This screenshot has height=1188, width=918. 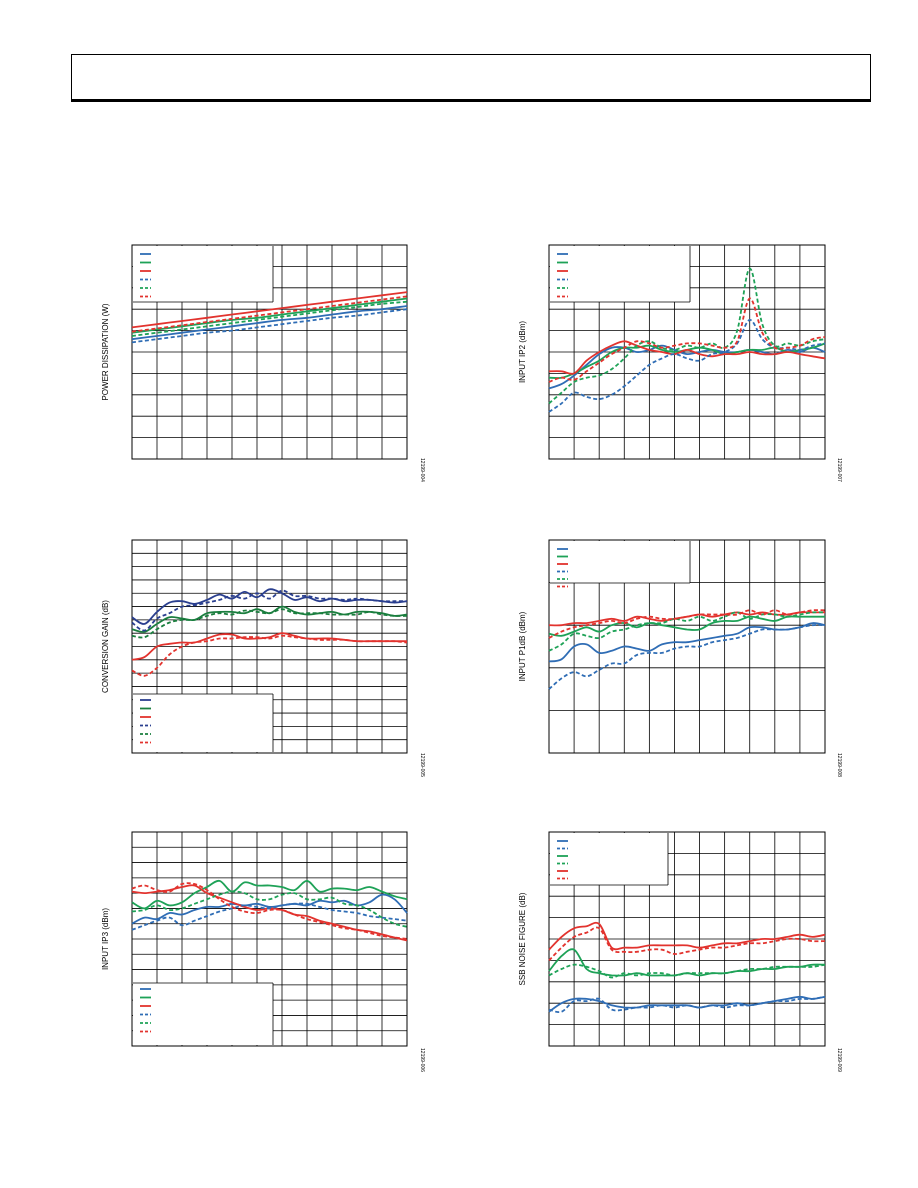 I want to click on y-axis-label: INPUT IP2 (dBm), so click(x=522, y=352).